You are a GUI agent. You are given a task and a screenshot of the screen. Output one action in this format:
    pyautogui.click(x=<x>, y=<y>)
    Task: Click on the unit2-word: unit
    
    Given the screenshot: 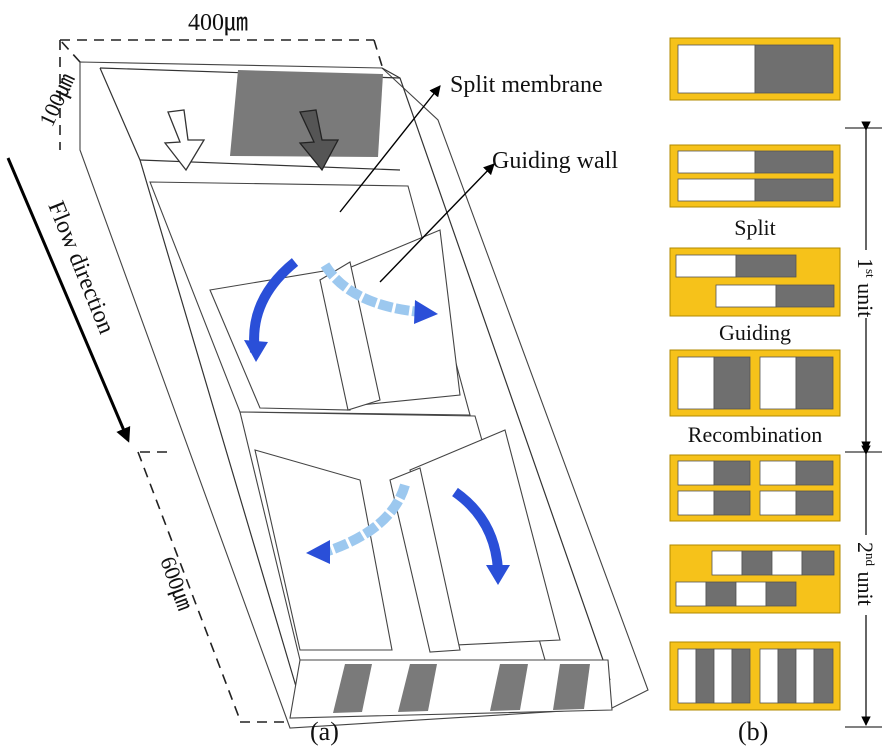 What is the action you would take?
    pyautogui.click(x=865, y=586)
    